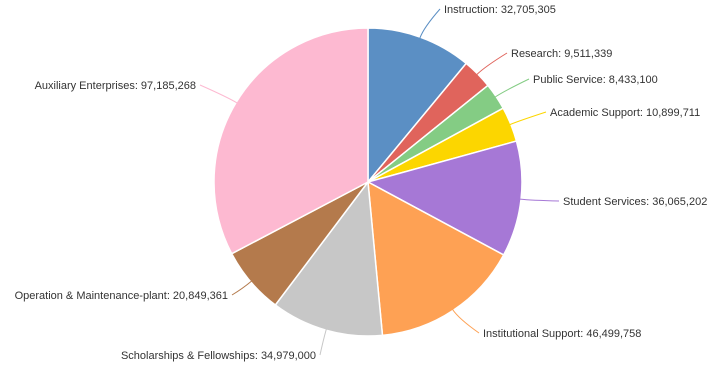 The height and width of the screenshot is (370, 710). What do you see at coordinates (500, 10) in the screenshot?
I see `slice-label: Instruction: 32,705,305` at bounding box center [500, 10].